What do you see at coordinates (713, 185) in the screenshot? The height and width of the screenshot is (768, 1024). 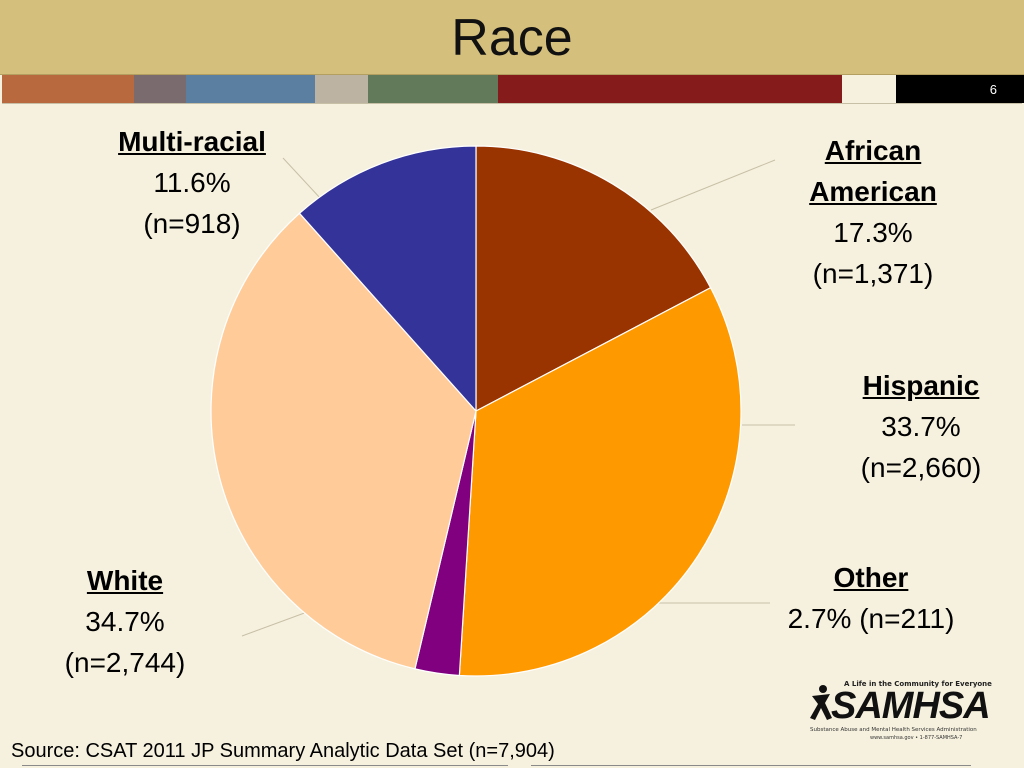 I see `leader-line-african-american` at bounding box center [713, 185].